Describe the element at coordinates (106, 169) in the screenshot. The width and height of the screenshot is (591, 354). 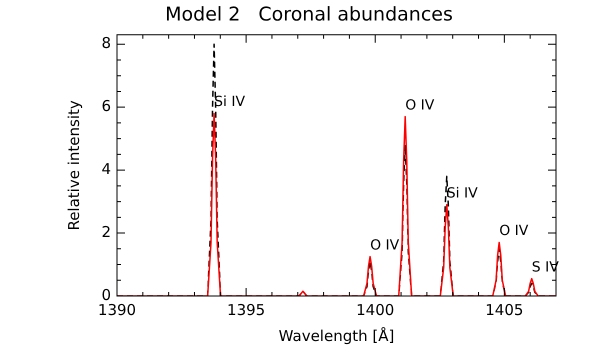
I see `y-tick-label: 4` at that location.